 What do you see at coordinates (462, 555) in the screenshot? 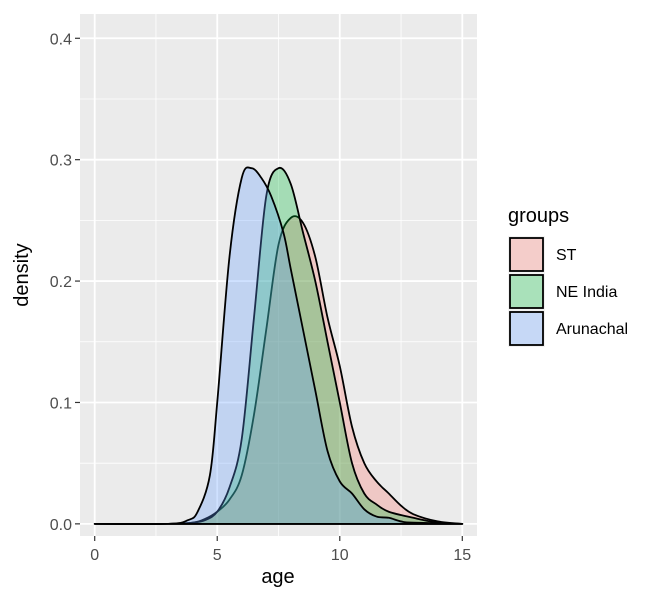
I see `x-tick-label: 15` at bounding box center [462, 555].